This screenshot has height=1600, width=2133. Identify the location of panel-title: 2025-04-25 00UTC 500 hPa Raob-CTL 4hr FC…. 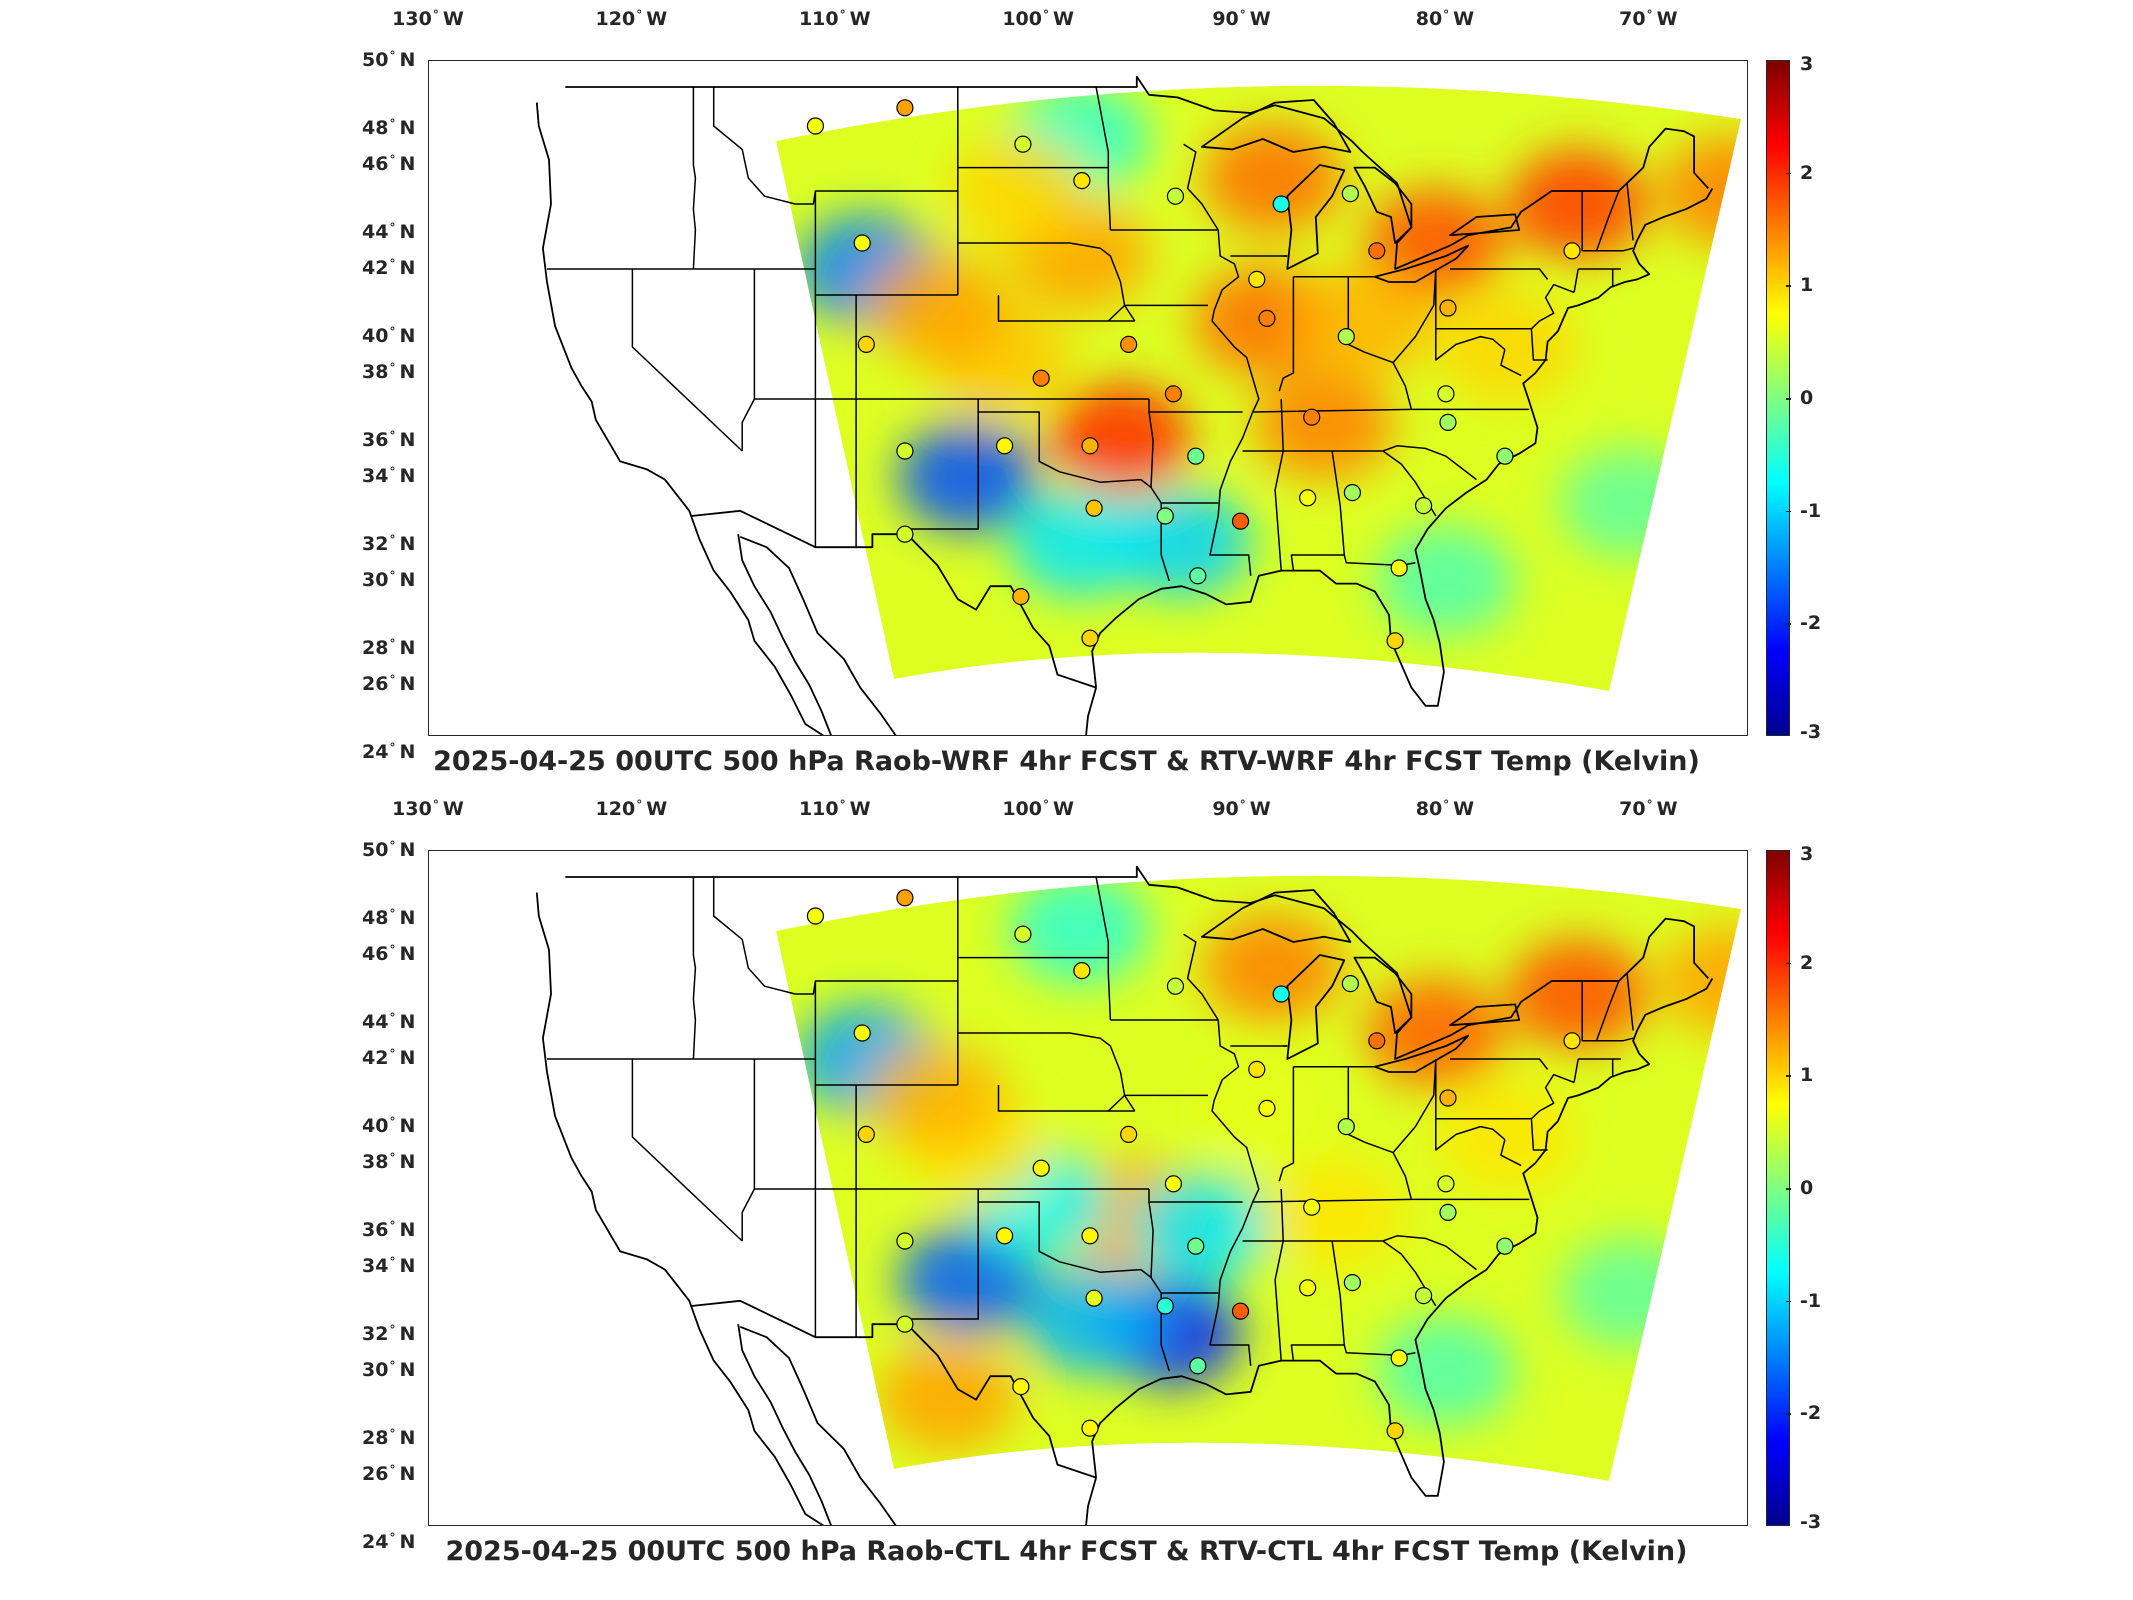
(1066, 1551).